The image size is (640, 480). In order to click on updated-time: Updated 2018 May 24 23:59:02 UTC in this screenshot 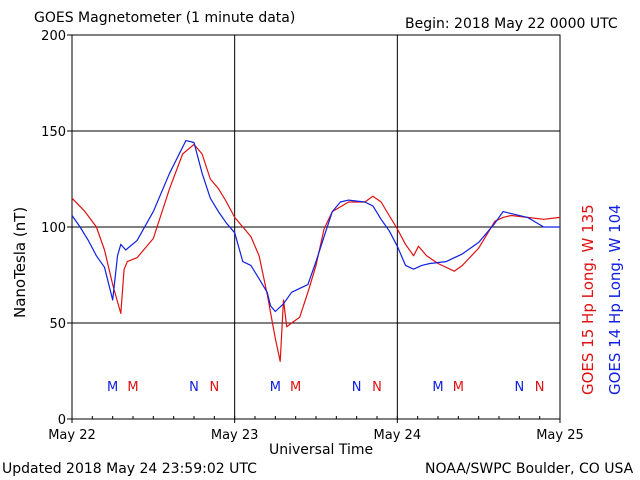, I will do `click(129, 469)`.